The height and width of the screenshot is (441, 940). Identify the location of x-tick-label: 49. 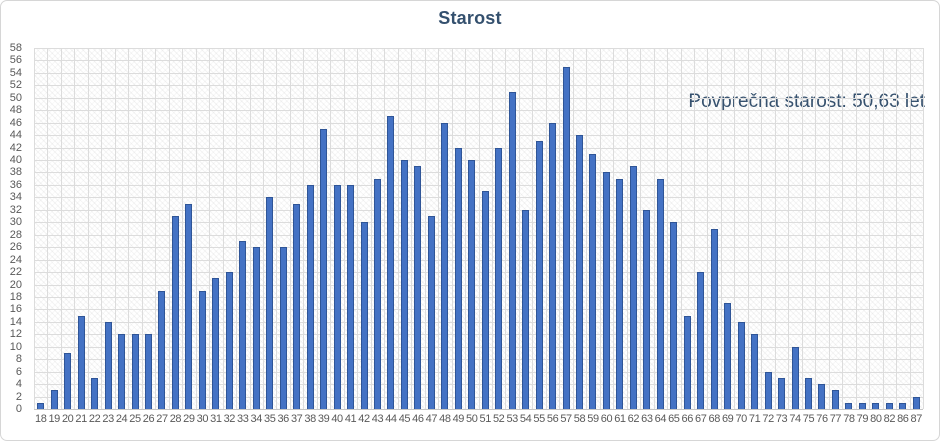
(458, 419).